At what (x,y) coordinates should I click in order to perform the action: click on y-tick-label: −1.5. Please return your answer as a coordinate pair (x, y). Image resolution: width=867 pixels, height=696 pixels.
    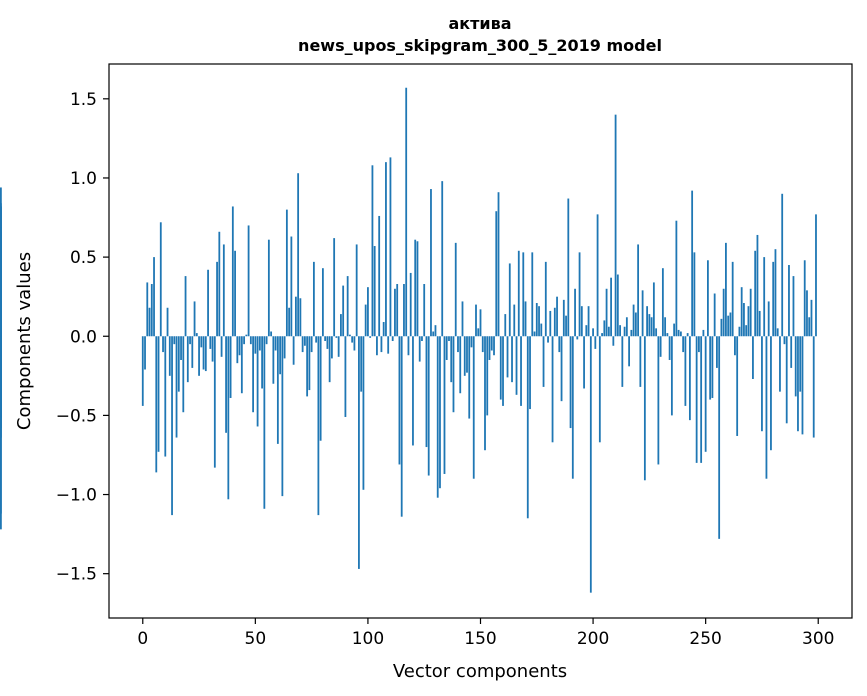
    Looking at the image, I should click on (76, 575).